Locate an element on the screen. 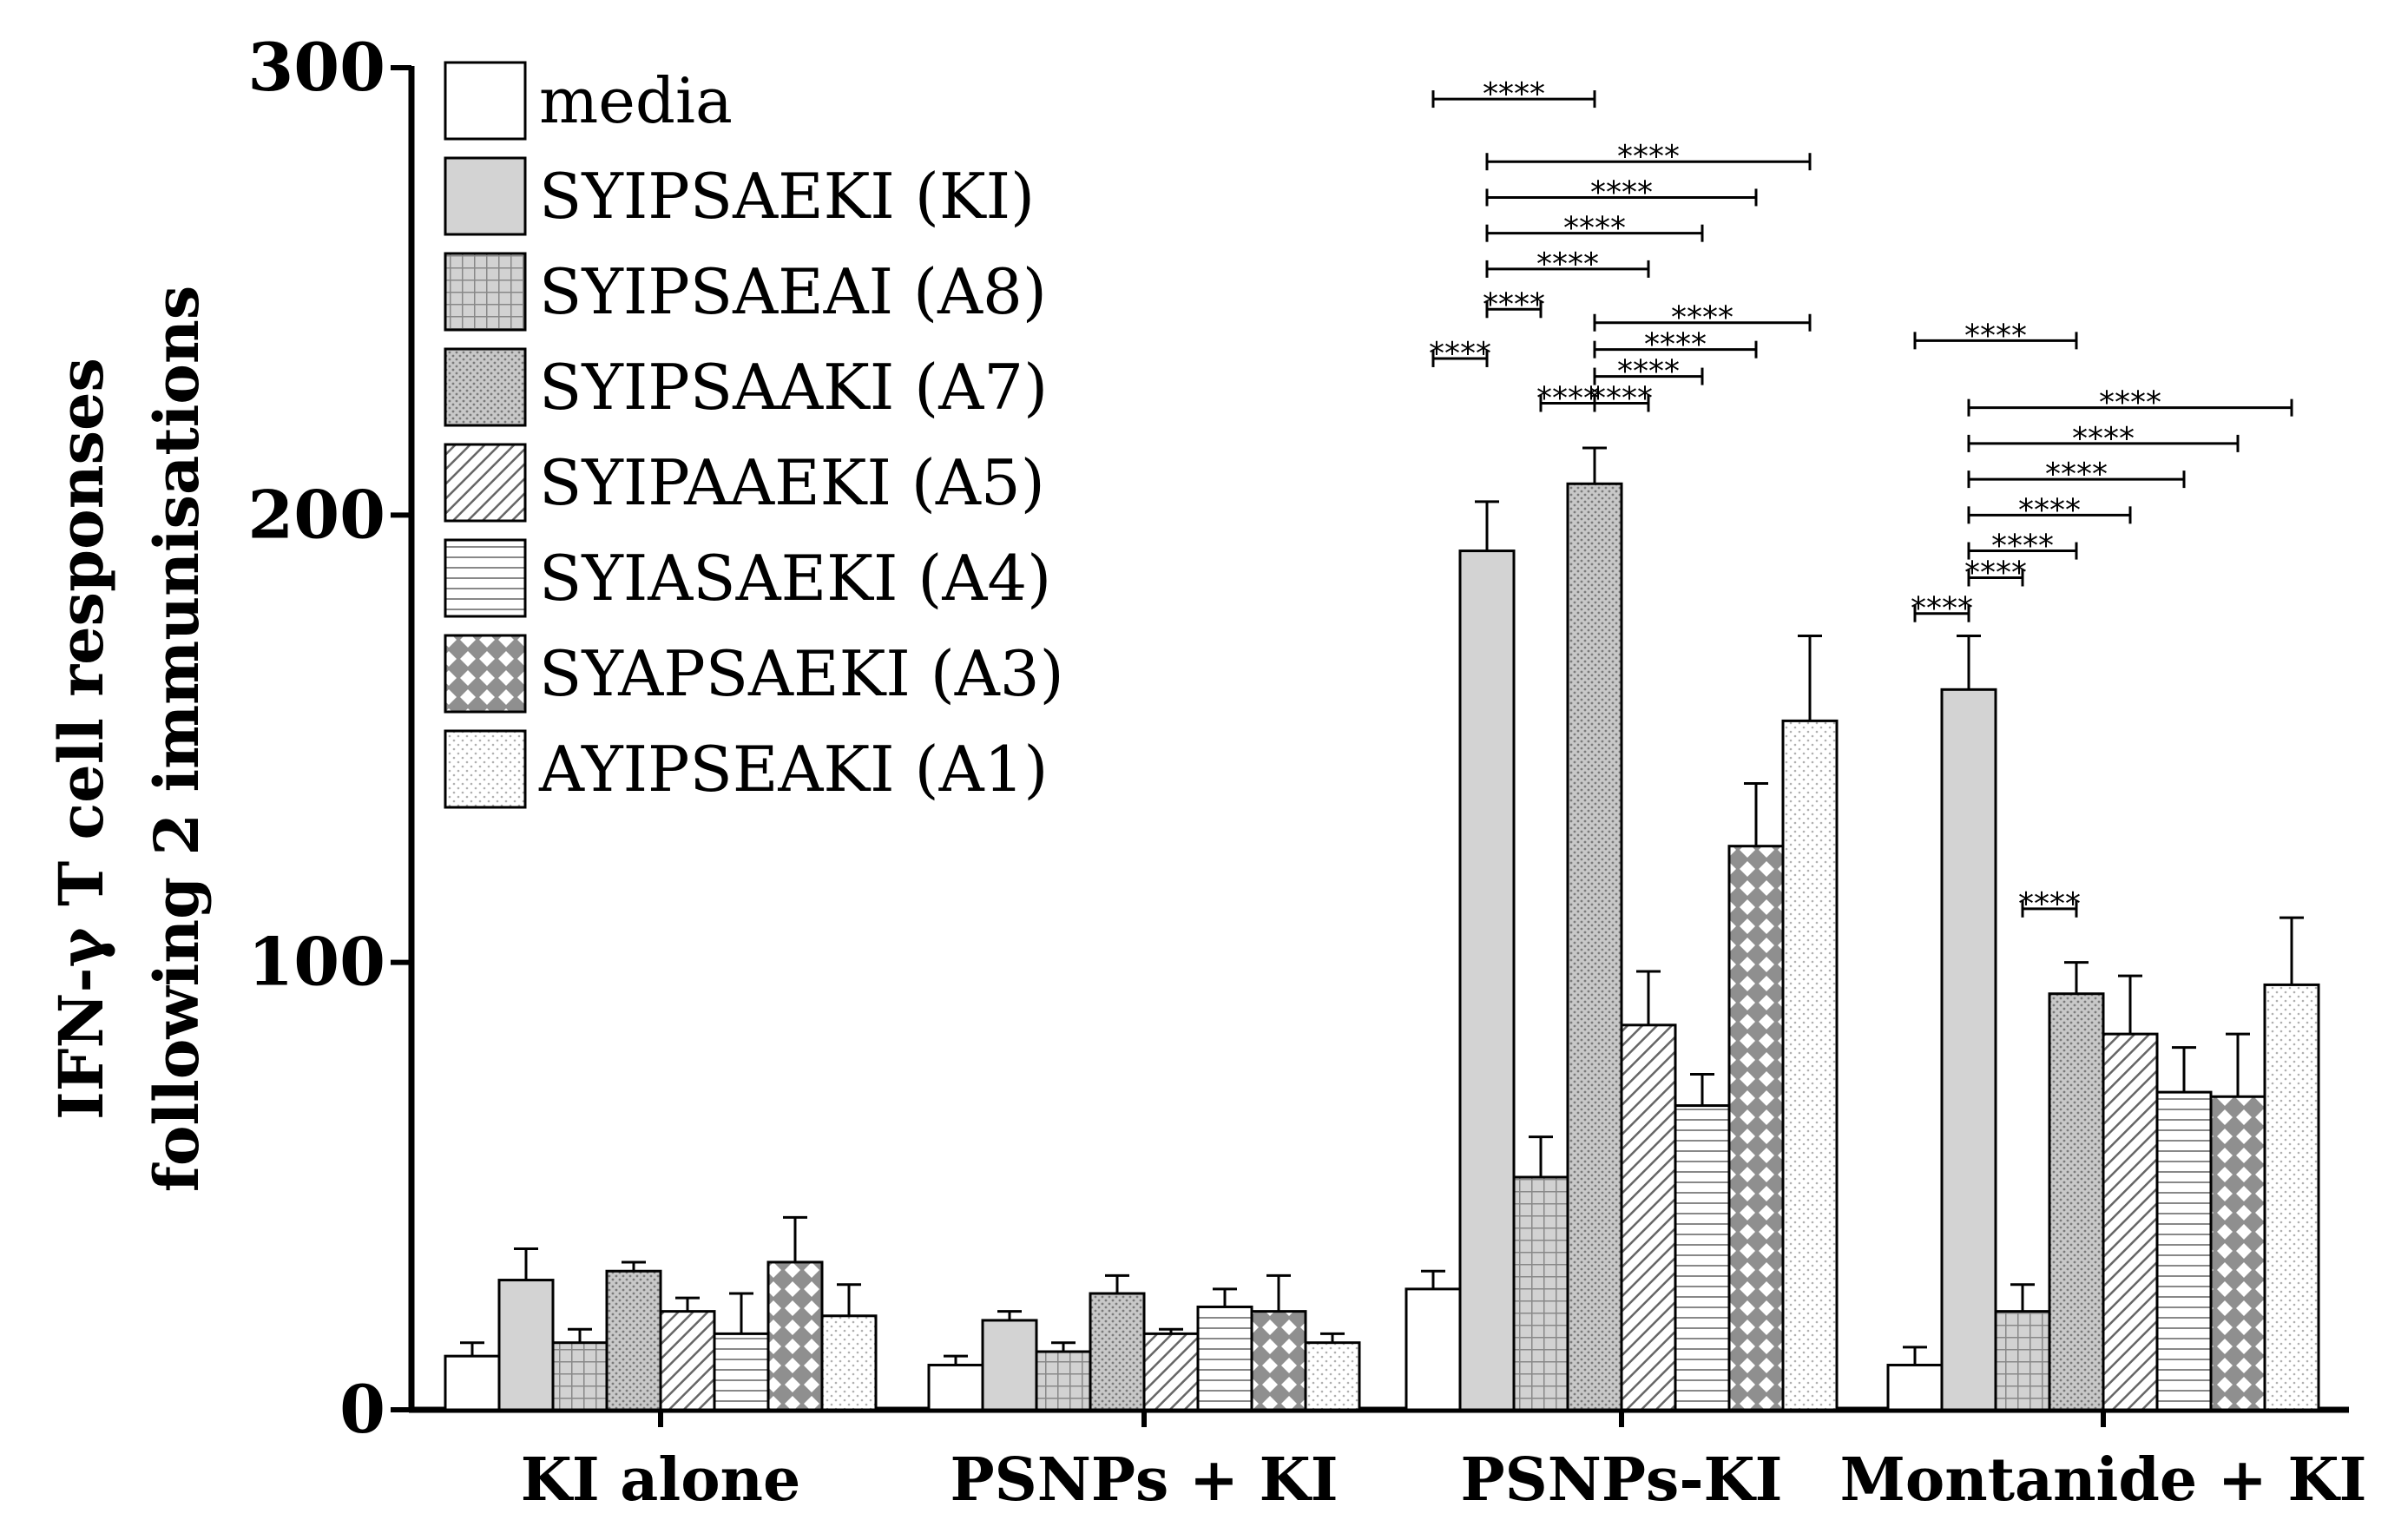 Image resolution: width=2388 pixels, height=1540 pixels. legend-swatch-syipsaeki-ki is located at coordinates (485, 196).